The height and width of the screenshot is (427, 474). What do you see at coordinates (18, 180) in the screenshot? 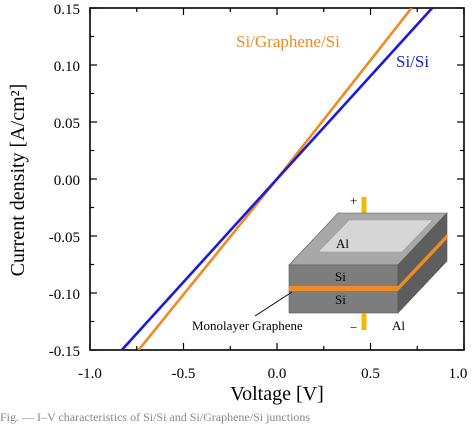
I see `y-axis-label: Current density [A/cm²]` at bounding box center [18, 180].